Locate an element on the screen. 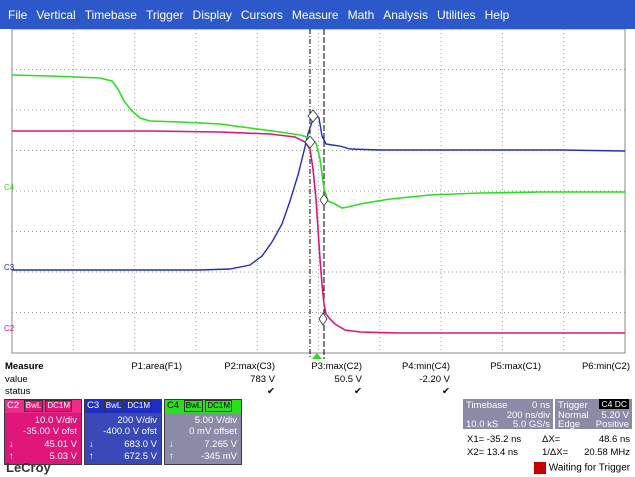 Image resolution: width=635 pixels, height=477 pixels. trigger-source-badge: C4 DC is located at coordinates (614, 404).